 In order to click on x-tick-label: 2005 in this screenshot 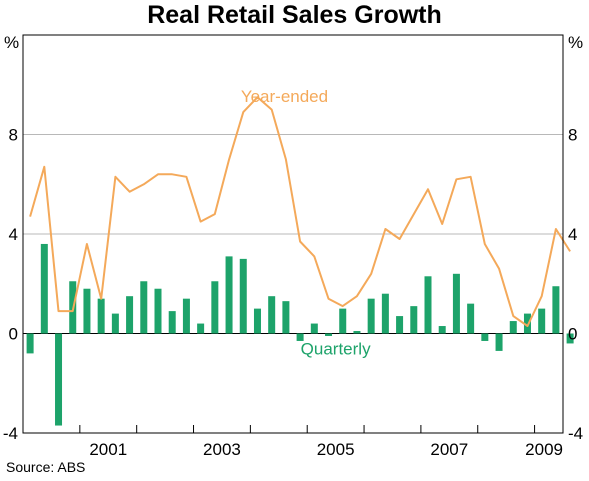, I will do `click(336, 449)`.